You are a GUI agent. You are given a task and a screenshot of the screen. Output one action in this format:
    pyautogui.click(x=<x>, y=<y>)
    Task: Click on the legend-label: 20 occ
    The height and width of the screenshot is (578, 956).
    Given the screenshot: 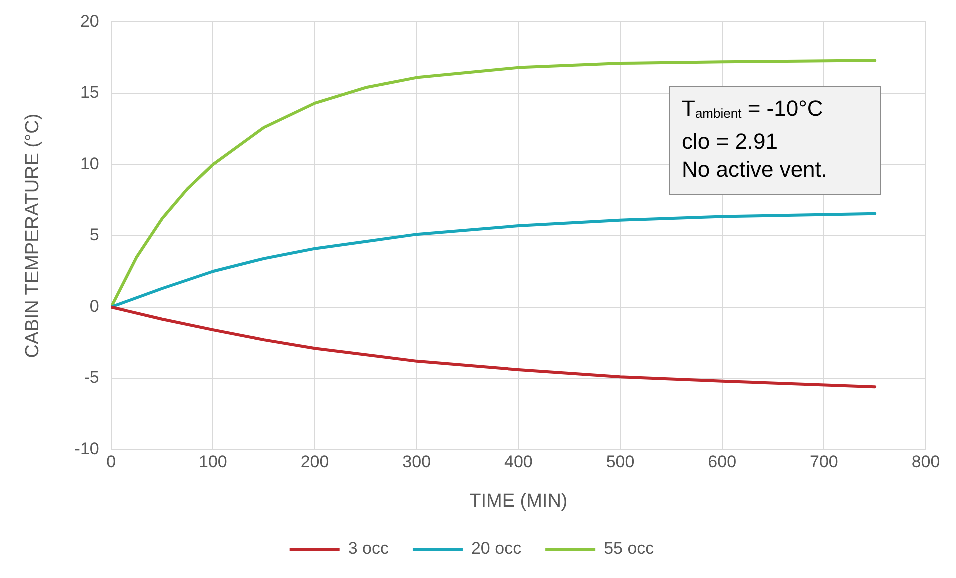 What is the action you would take?
    pyautogui.click(x=496, y=548)
    